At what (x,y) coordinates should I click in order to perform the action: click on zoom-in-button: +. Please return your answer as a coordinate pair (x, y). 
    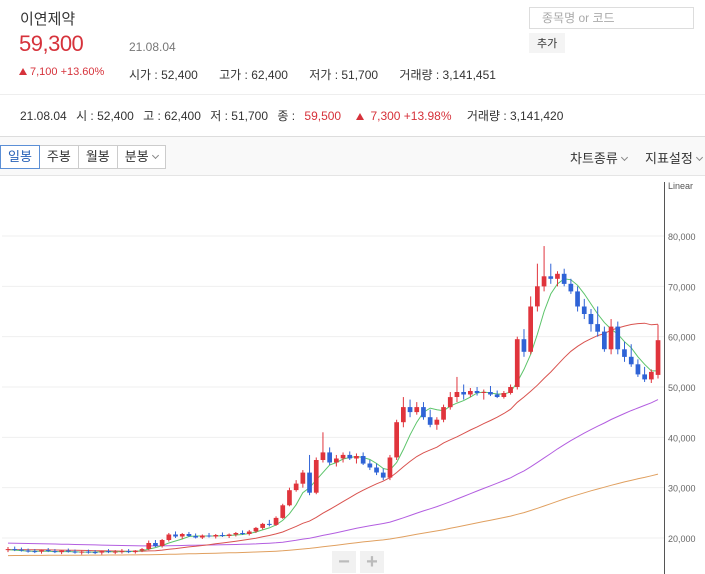
    Looking at the image, I should click on (372, 562).